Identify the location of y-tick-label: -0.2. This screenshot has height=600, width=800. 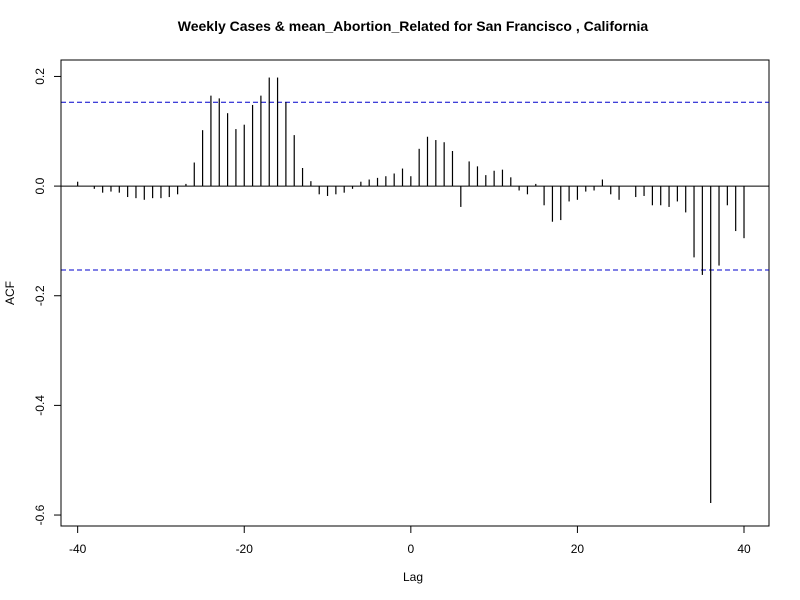
(40, 295).